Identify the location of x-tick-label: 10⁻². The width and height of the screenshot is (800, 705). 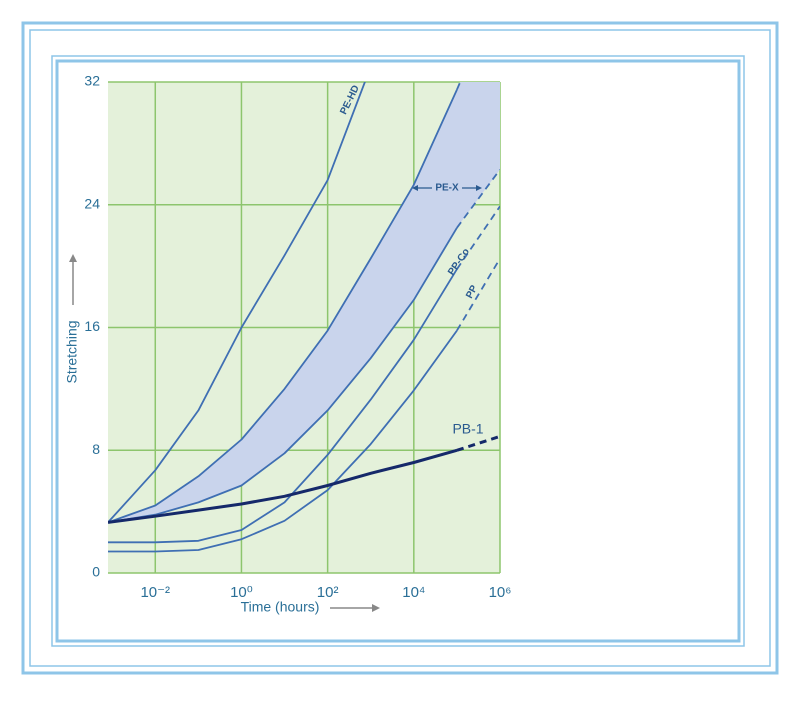
(155, 592).